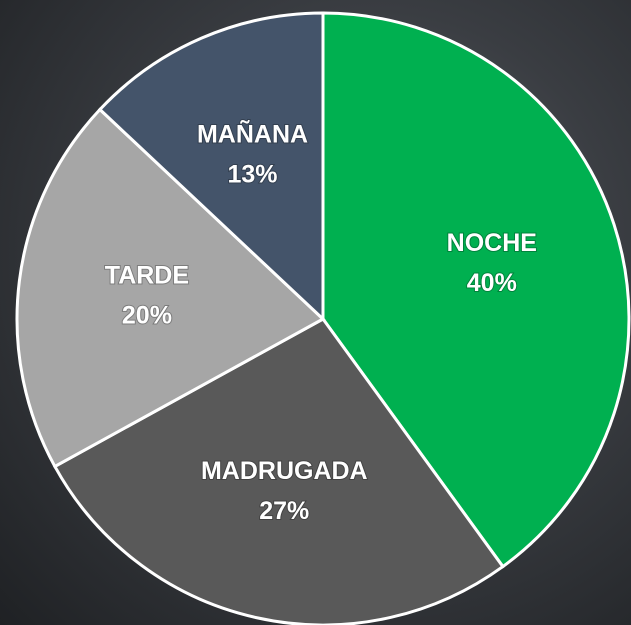 Image resolution: width=631 pixels, height=625 pixels. I want to click on slice-value-label: 13%, so click(252, 175).